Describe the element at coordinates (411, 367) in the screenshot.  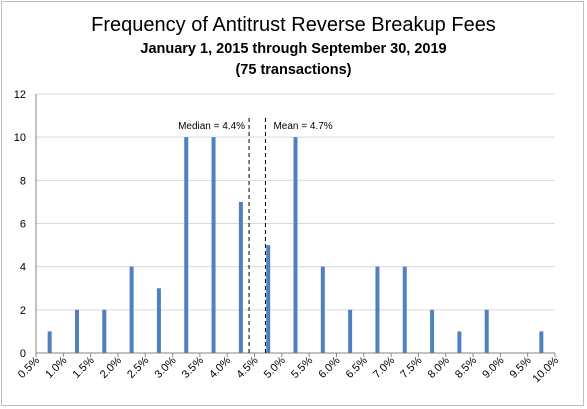
I see `x-tick-label: 7.5%` at that location.